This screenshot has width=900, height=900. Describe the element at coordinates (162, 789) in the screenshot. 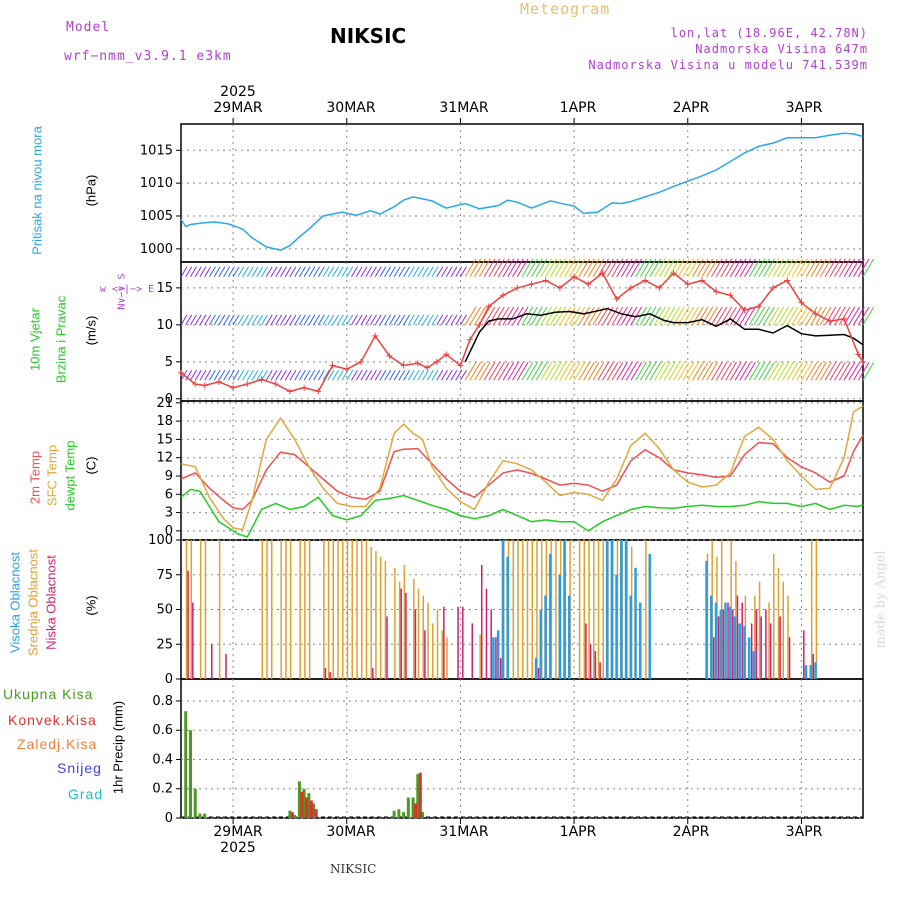

I see `precipitation-ytick-label: 0.2` at that location.